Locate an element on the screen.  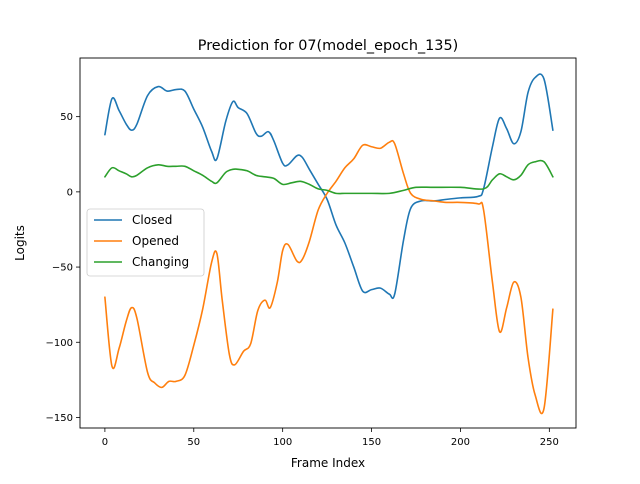
legend-label-opened: Opened is located at coordinates (155, 241).